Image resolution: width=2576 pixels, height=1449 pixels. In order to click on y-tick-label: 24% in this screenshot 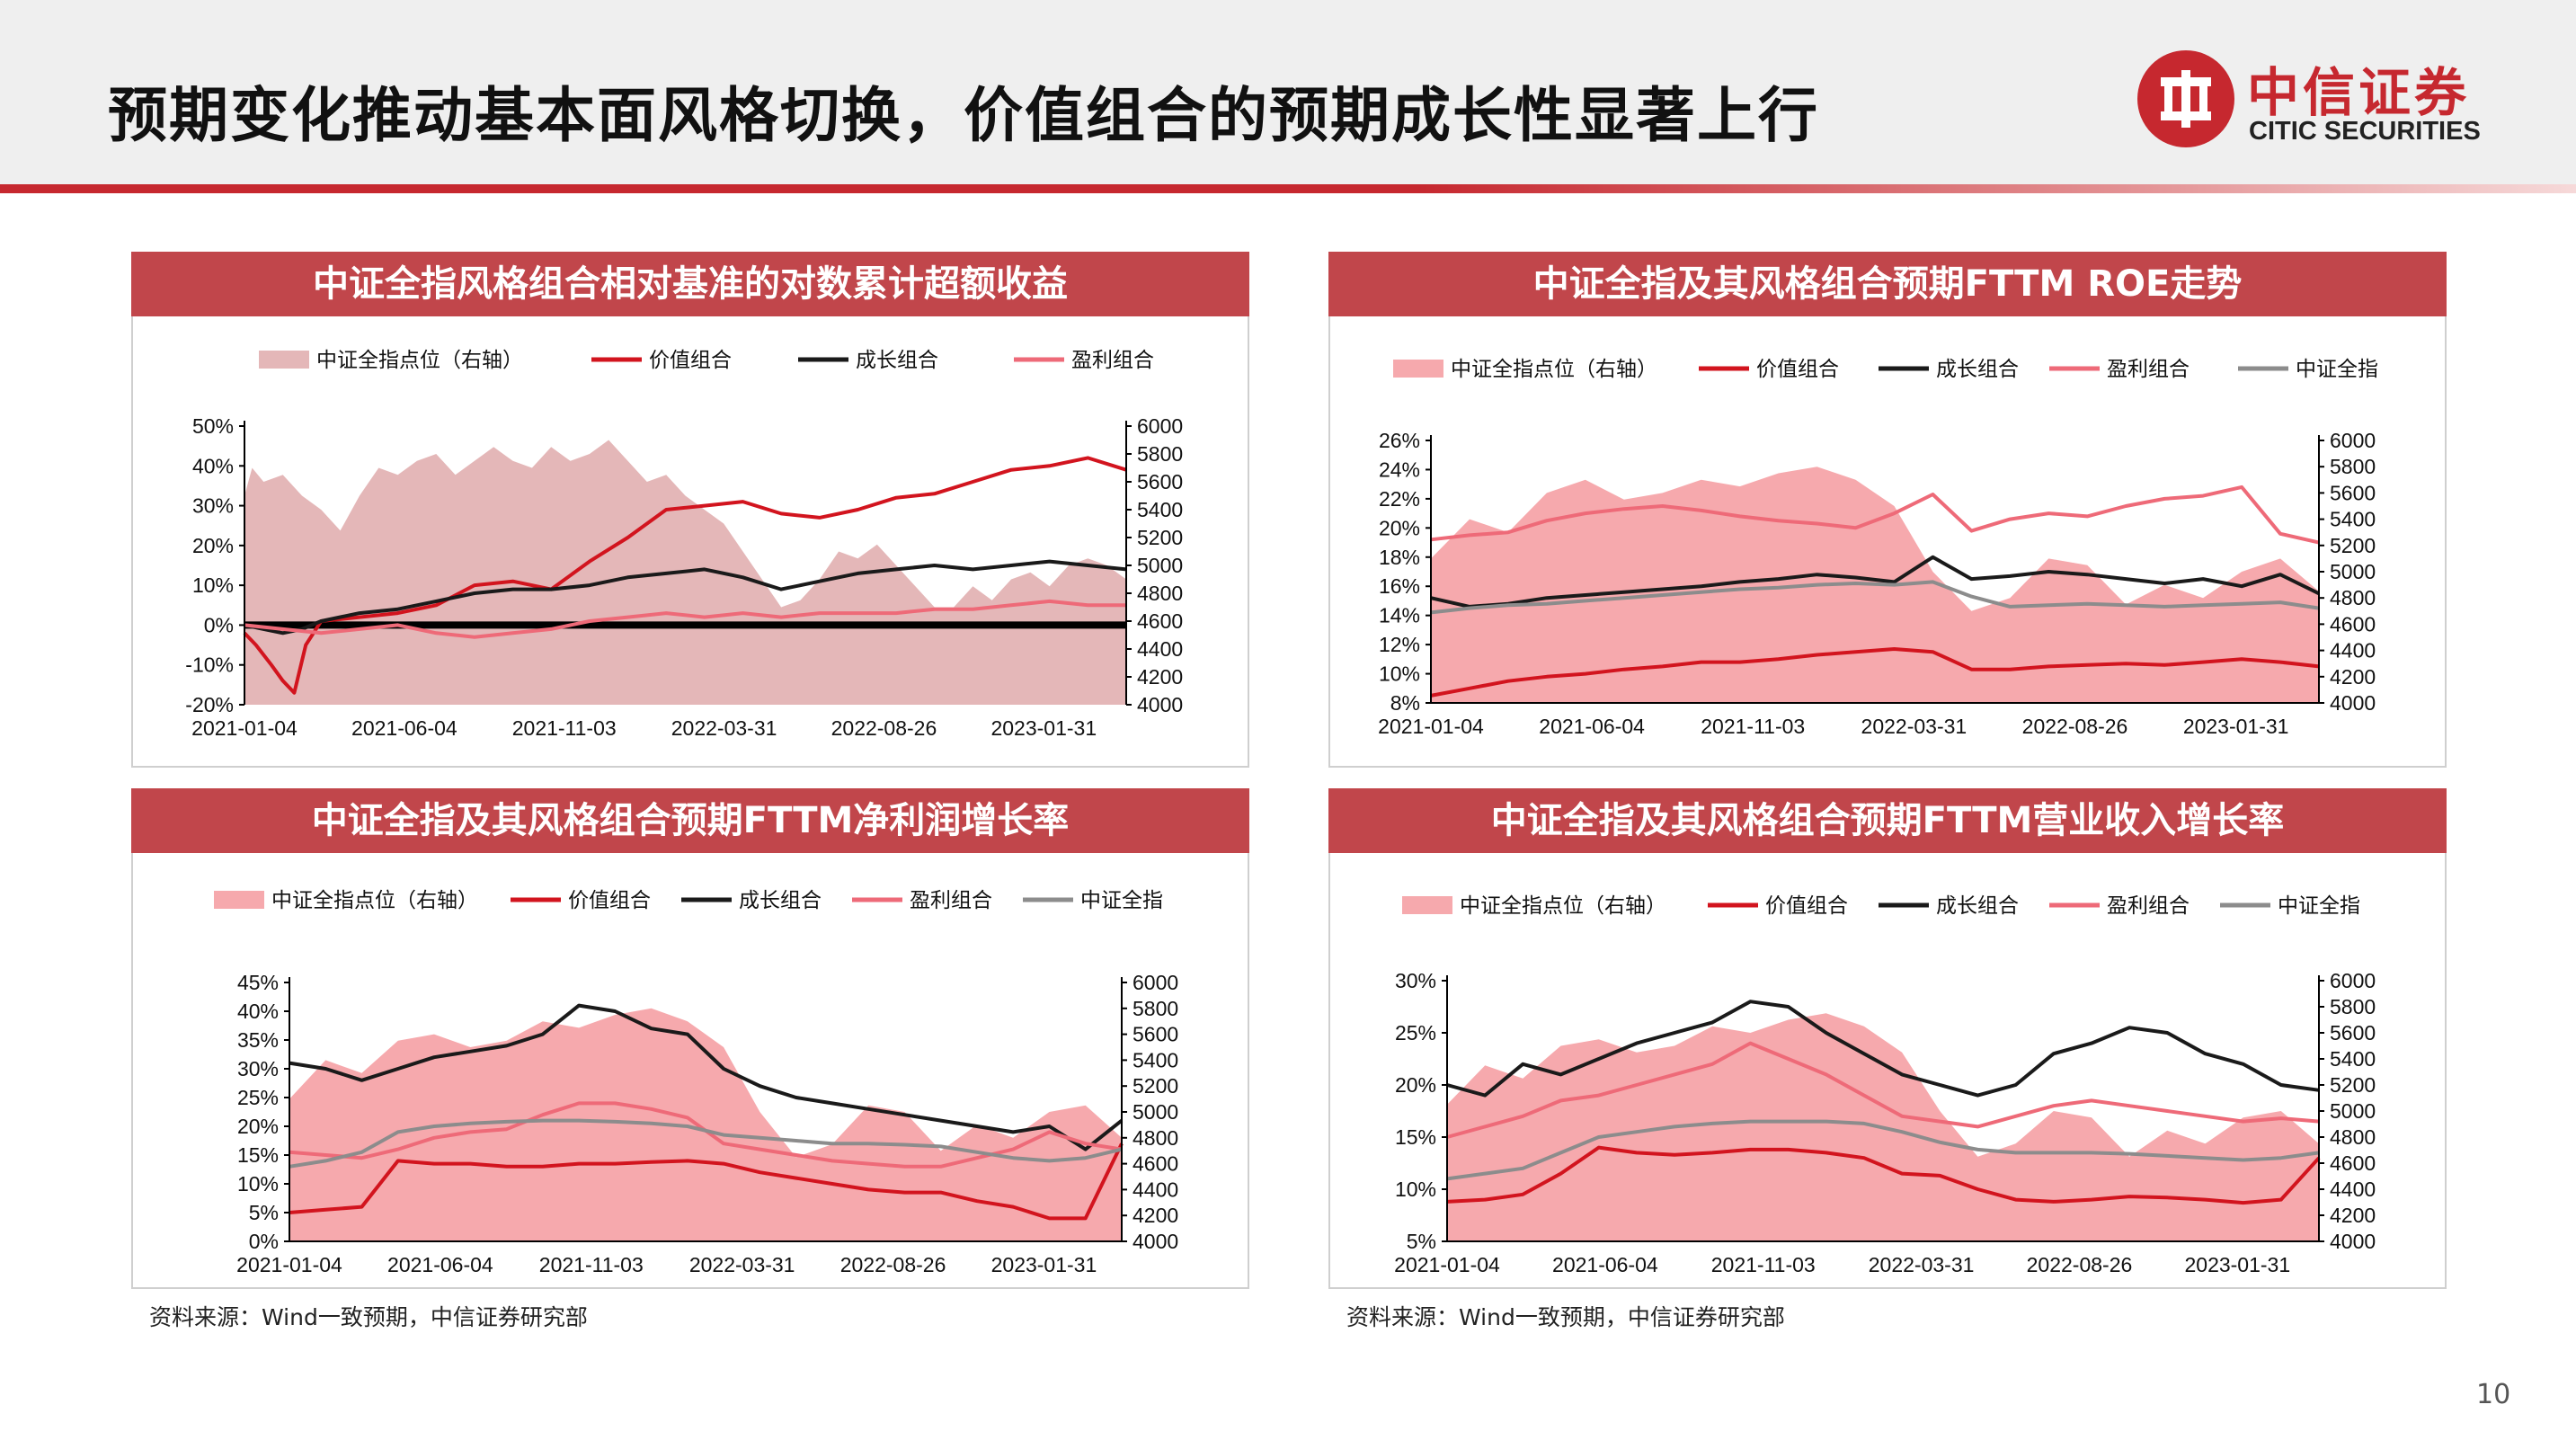, I will do `click(1399, 469)`.